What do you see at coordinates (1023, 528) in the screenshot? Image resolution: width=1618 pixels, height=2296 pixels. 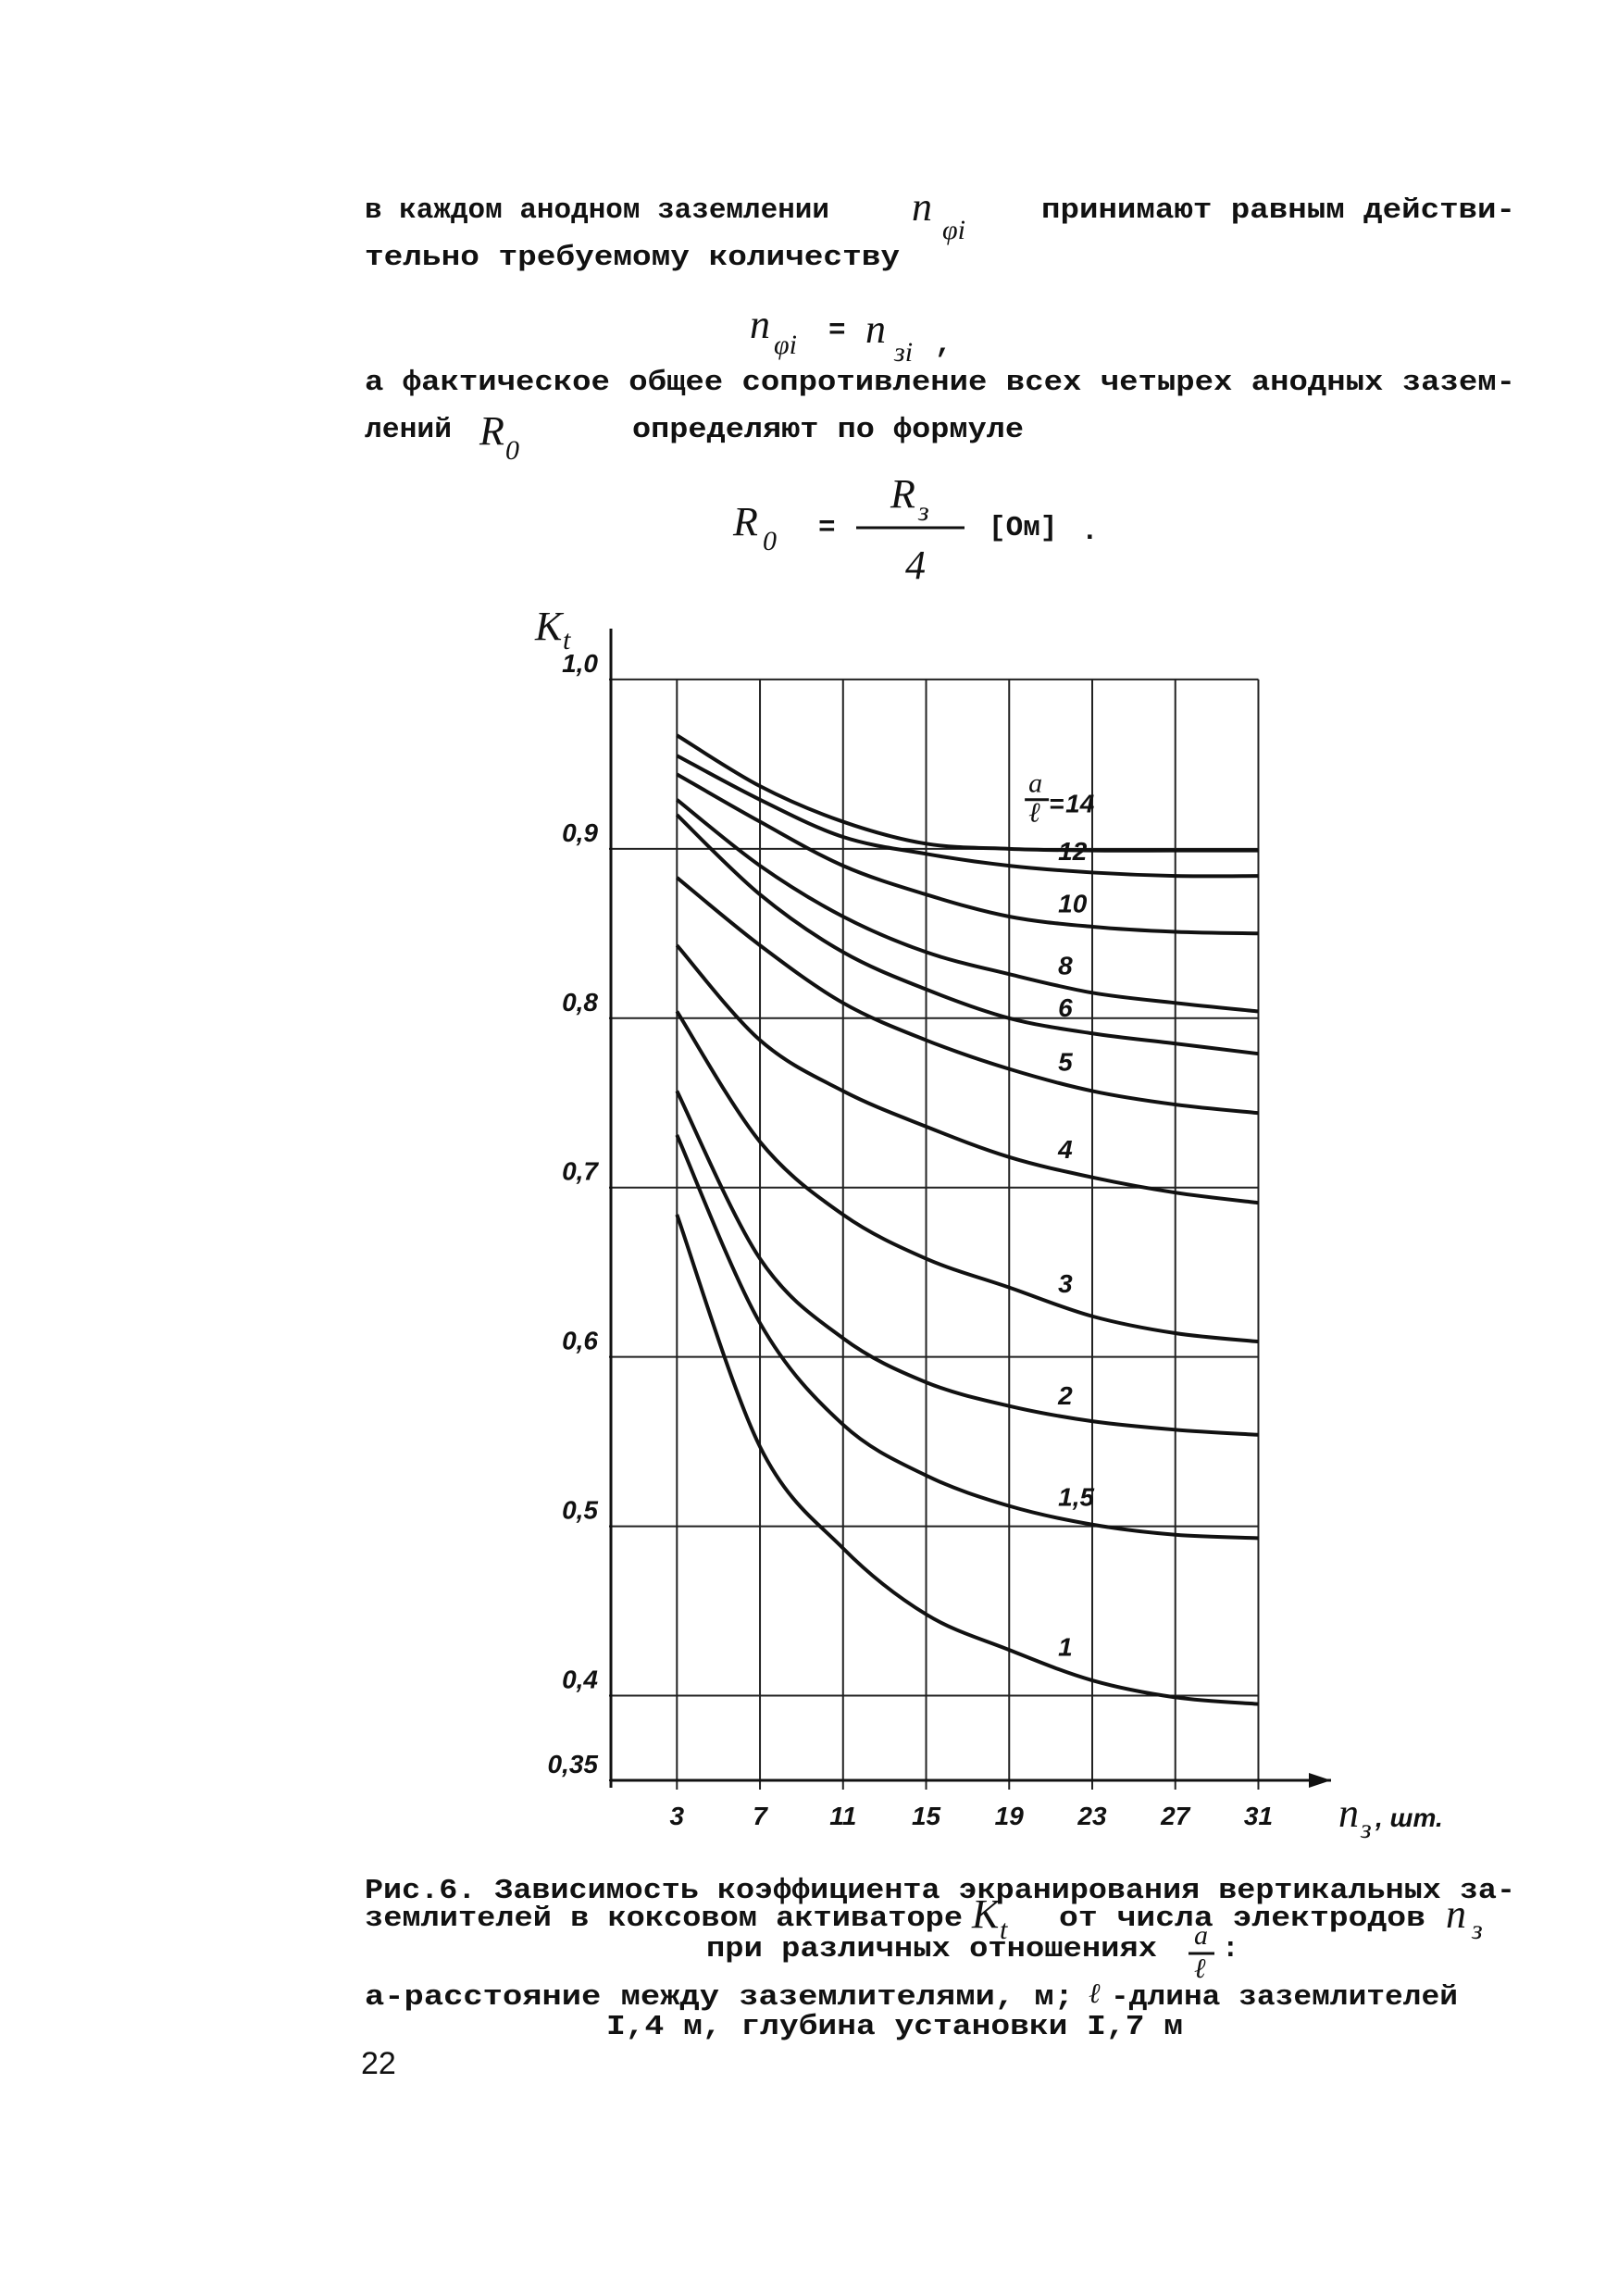 I see `formula-unit: [Ом]` at bounding box center [1023, 528].